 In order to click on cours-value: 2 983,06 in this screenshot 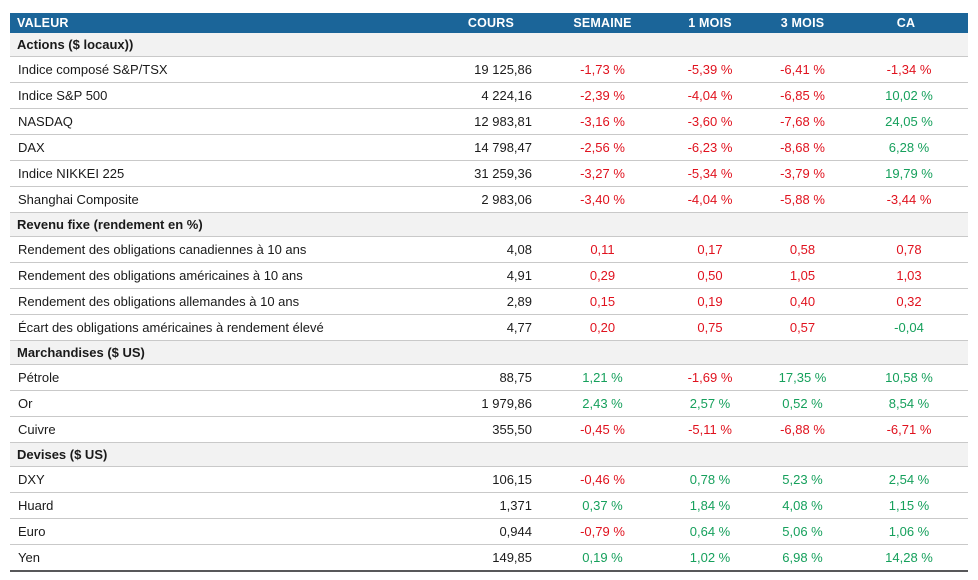, I will do `click(492, 199)`.